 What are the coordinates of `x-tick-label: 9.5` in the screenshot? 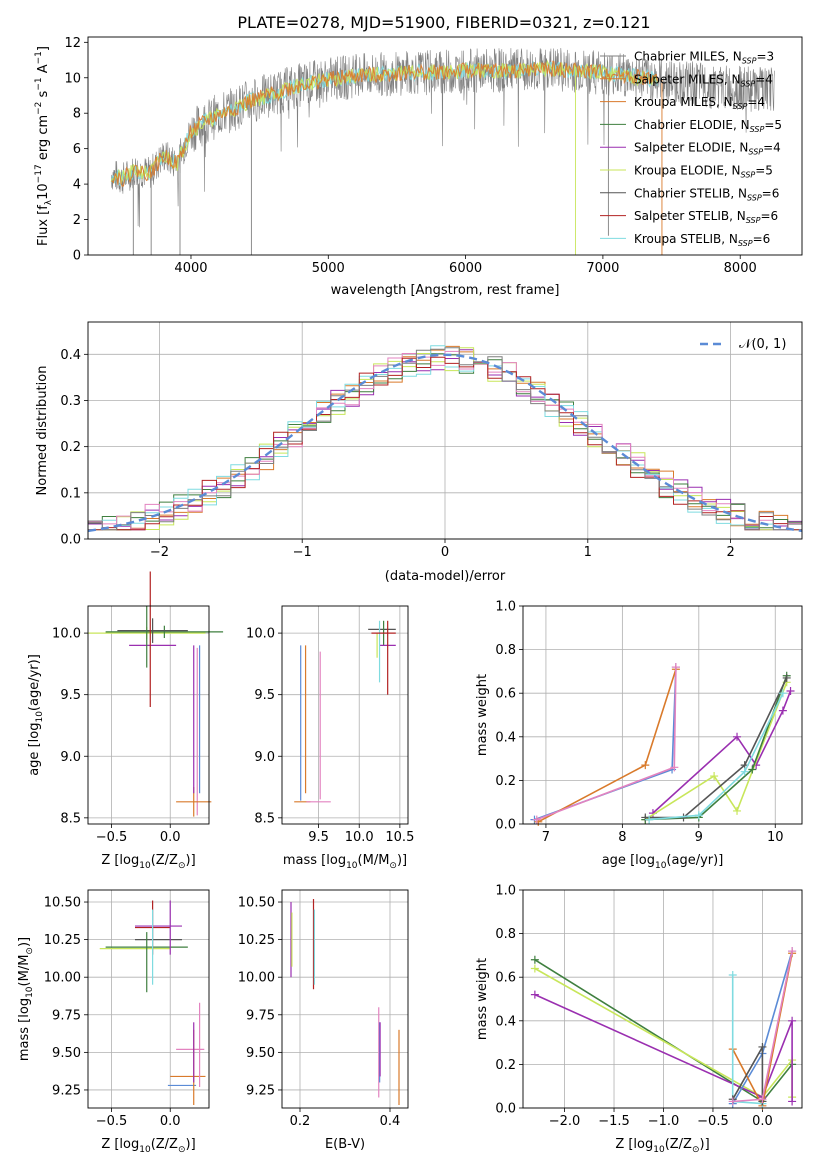 It's located at (318, 837).